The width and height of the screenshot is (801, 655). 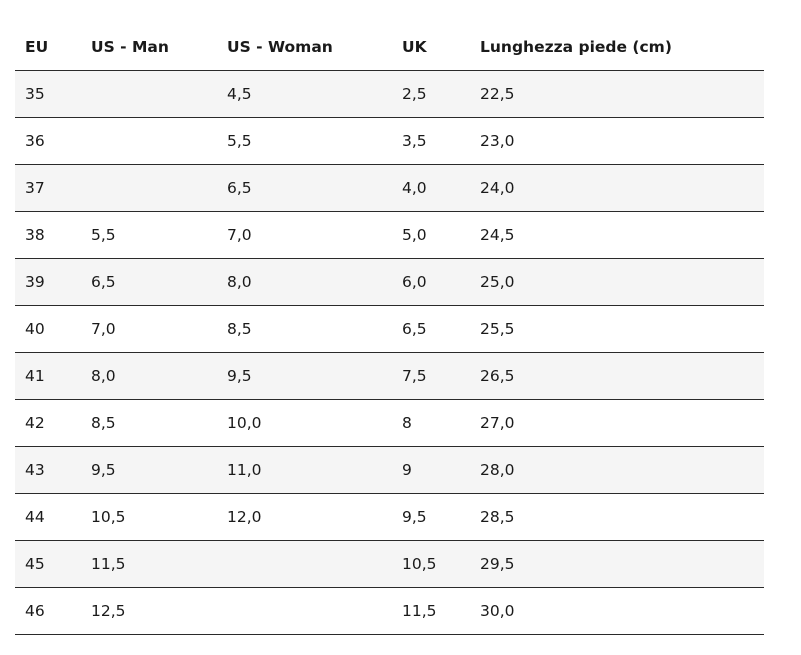 I want to click on table-cell: 6,0, so click(x=414, y=282).